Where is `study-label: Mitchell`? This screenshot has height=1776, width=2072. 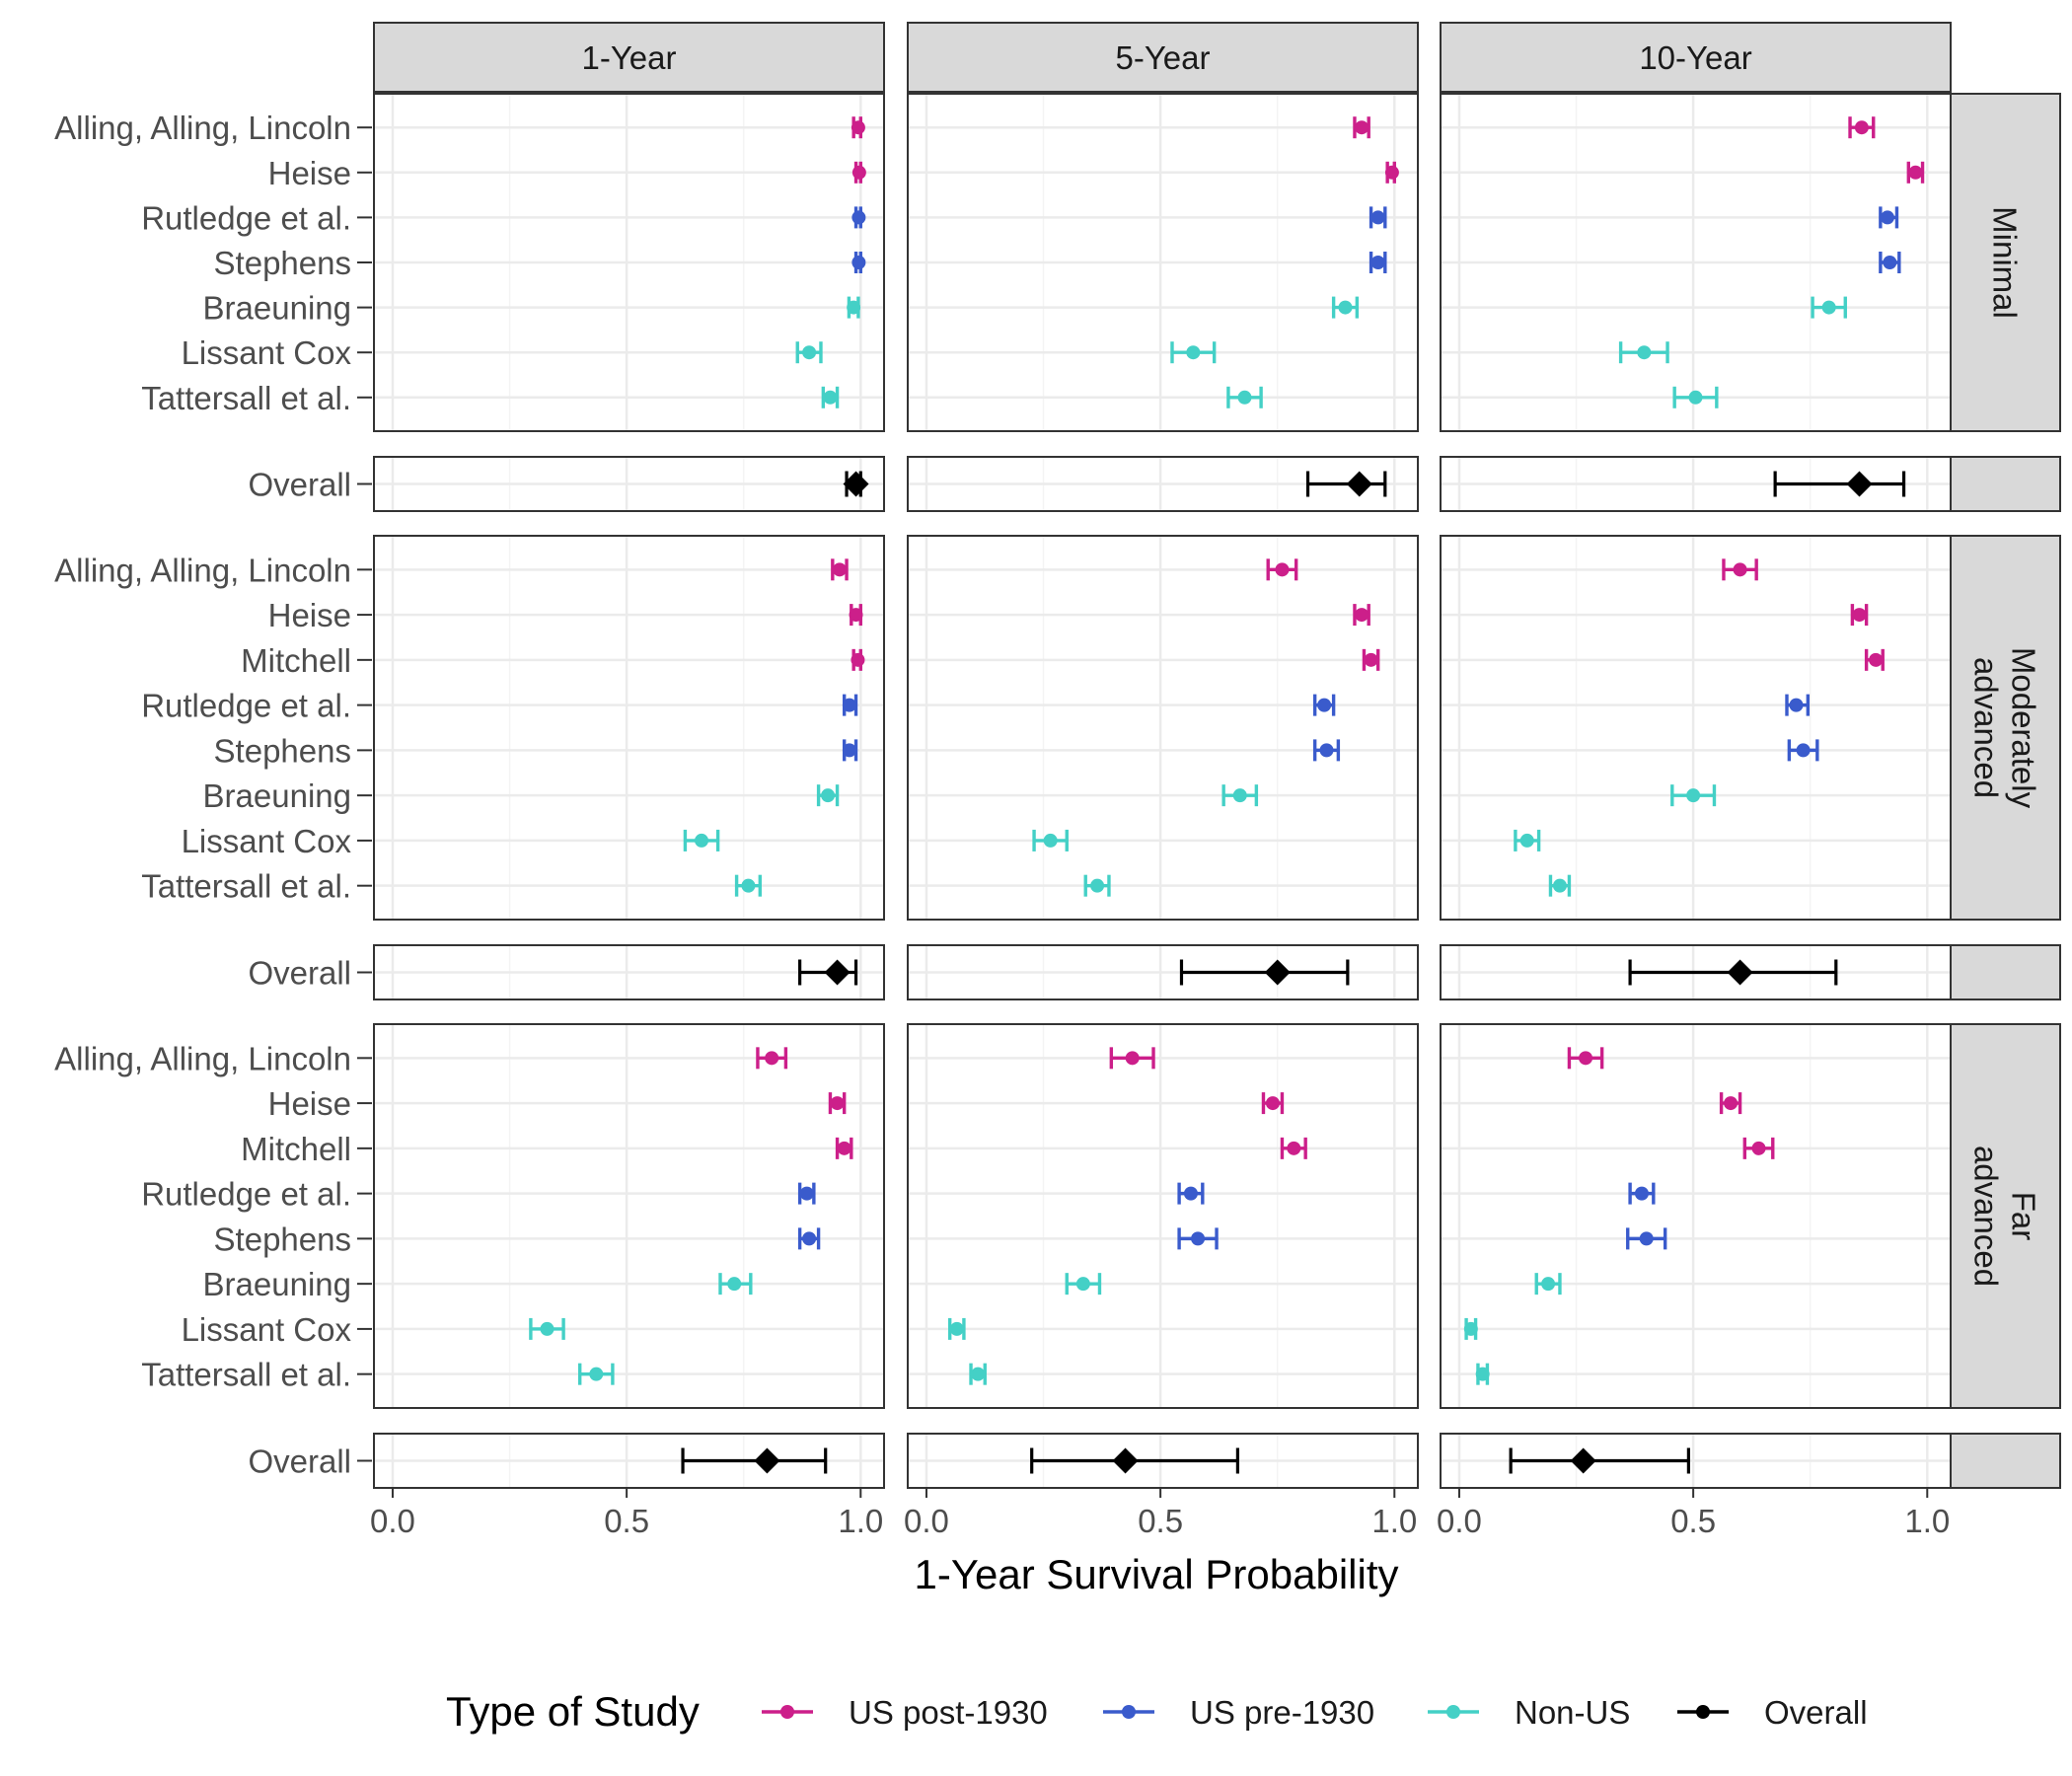
study-label: Mitchell is located at coordinates (296, 1149).